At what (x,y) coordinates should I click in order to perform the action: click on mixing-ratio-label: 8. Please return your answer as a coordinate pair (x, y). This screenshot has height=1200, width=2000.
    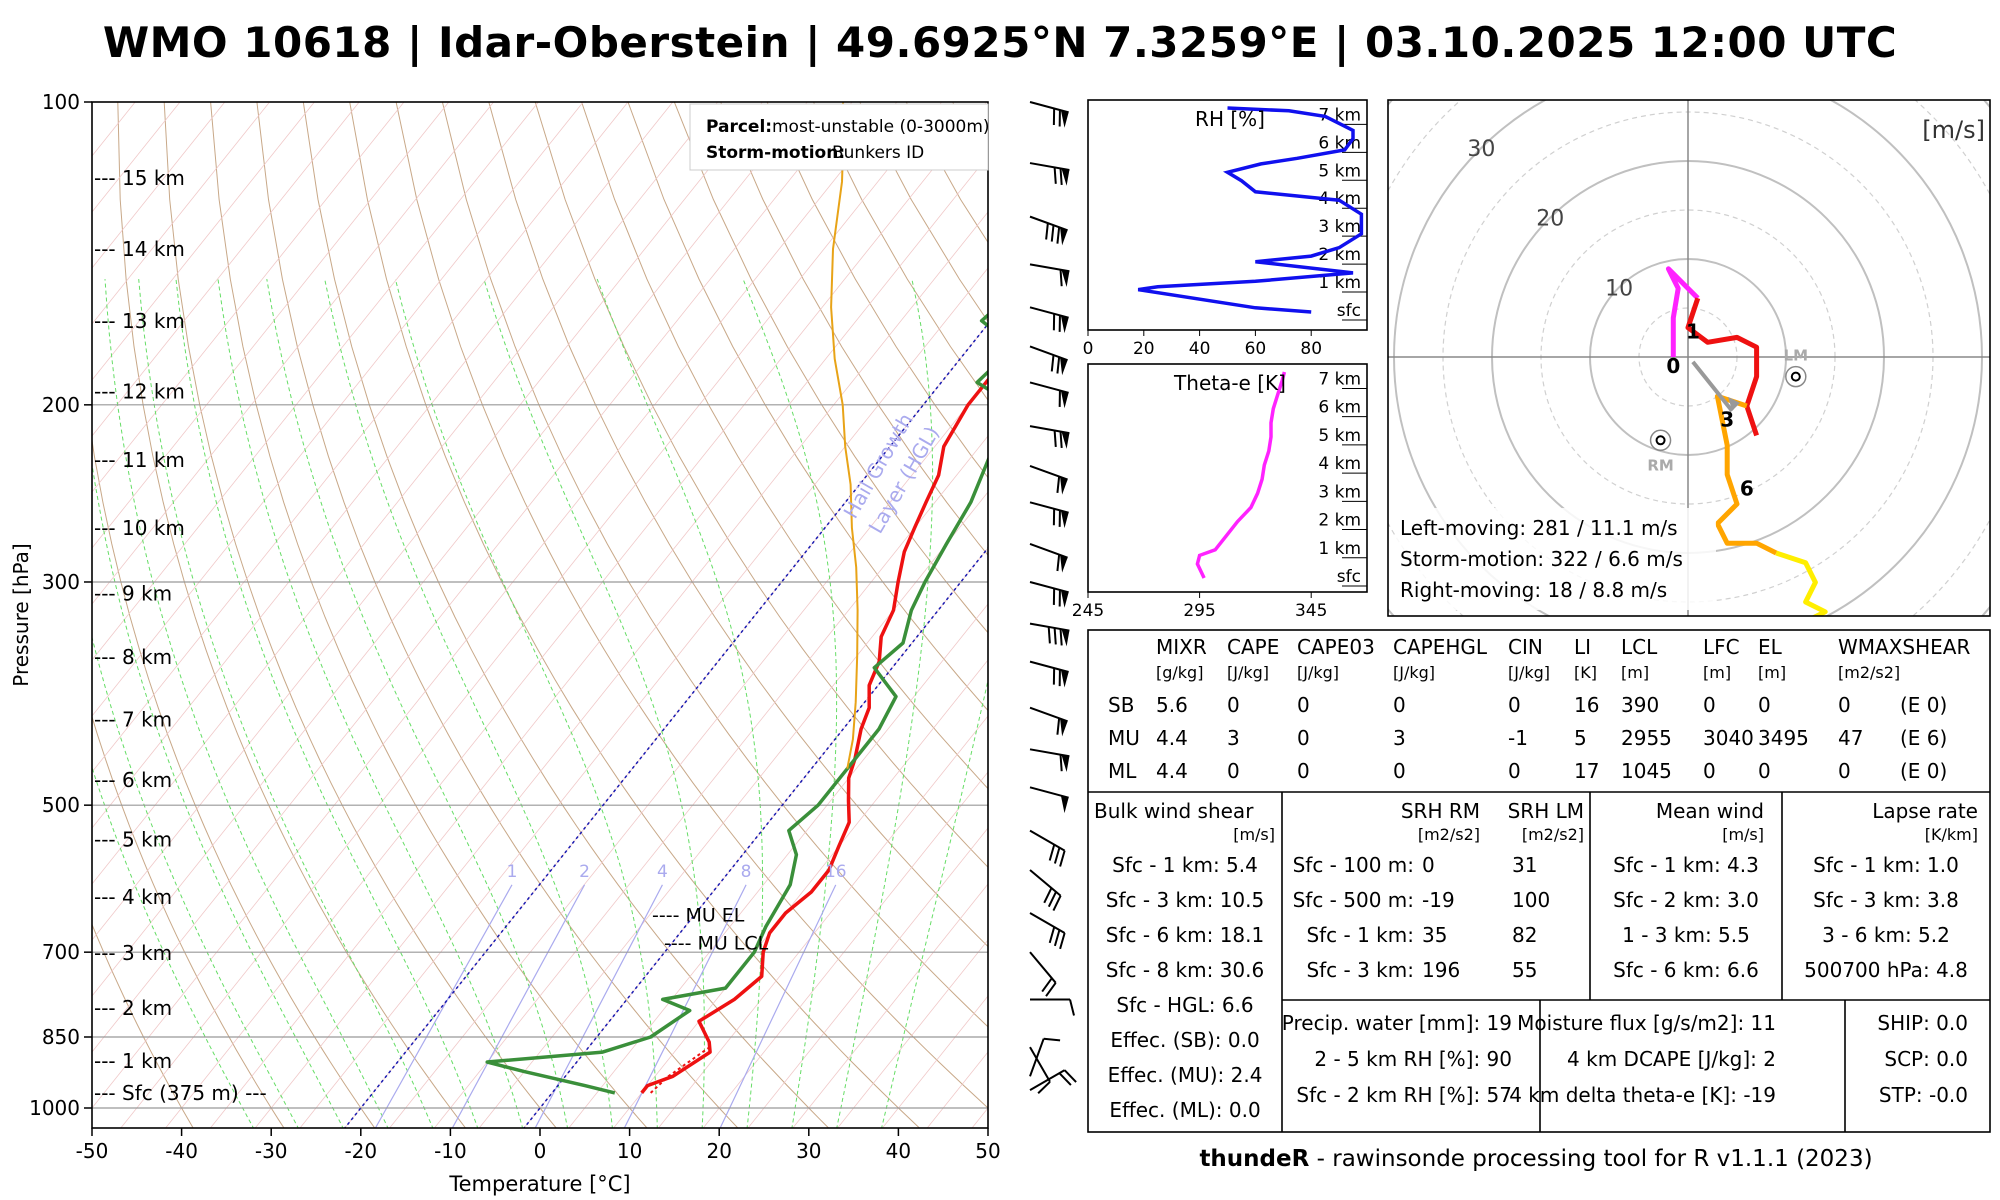
    Looking at the image, I should click on (746, 872).